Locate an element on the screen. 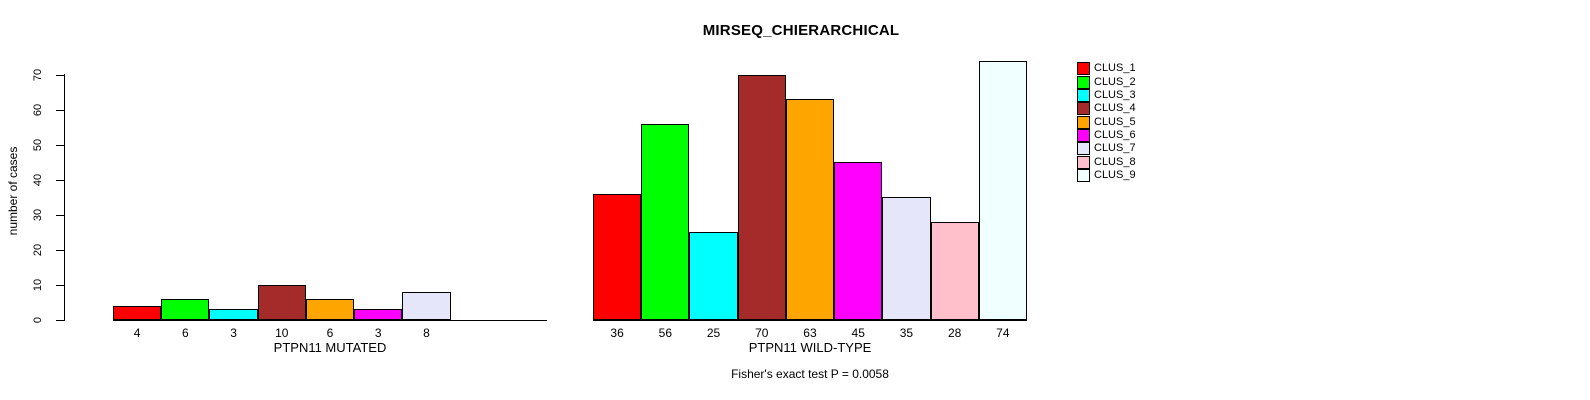 The width and height of the screenshot is (1590, 400). legend-label: CLUS_4 is located at coordinates (1115, 108).